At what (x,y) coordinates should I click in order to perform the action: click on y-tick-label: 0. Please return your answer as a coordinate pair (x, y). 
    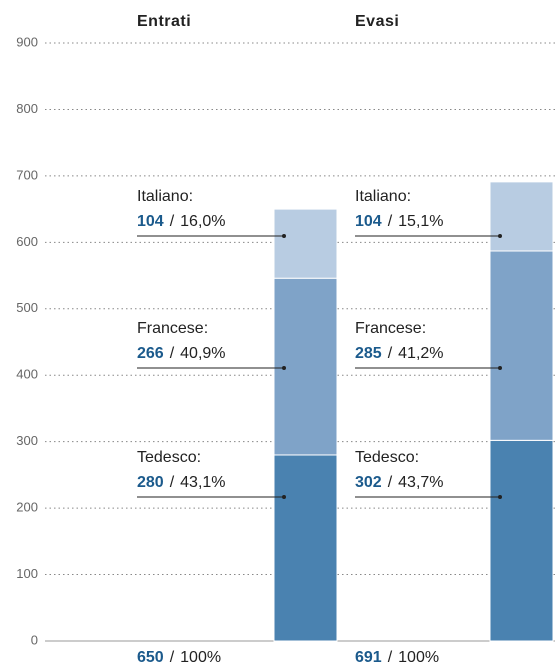
    Looking at the image, I should click on (34, 639).